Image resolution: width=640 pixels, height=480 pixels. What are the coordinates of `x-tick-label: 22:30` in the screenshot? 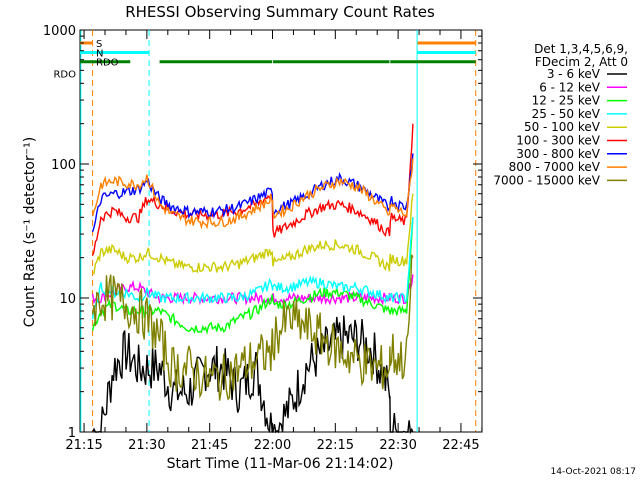 It's located at (397, 445).